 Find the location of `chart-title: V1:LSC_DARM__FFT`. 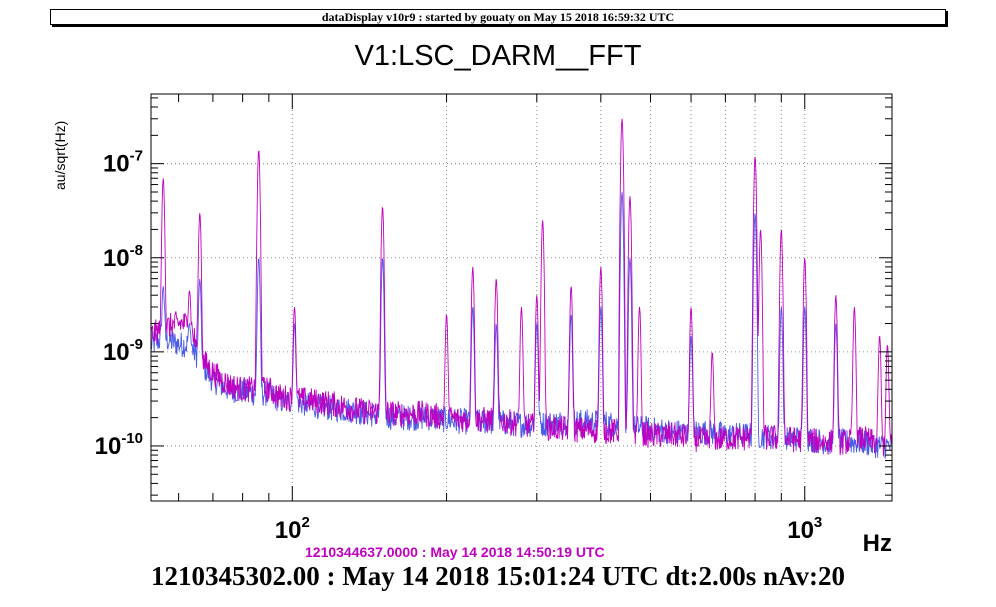

chart-title: V1:LSC_DARM__FFT is located at coordinates (498, 56).